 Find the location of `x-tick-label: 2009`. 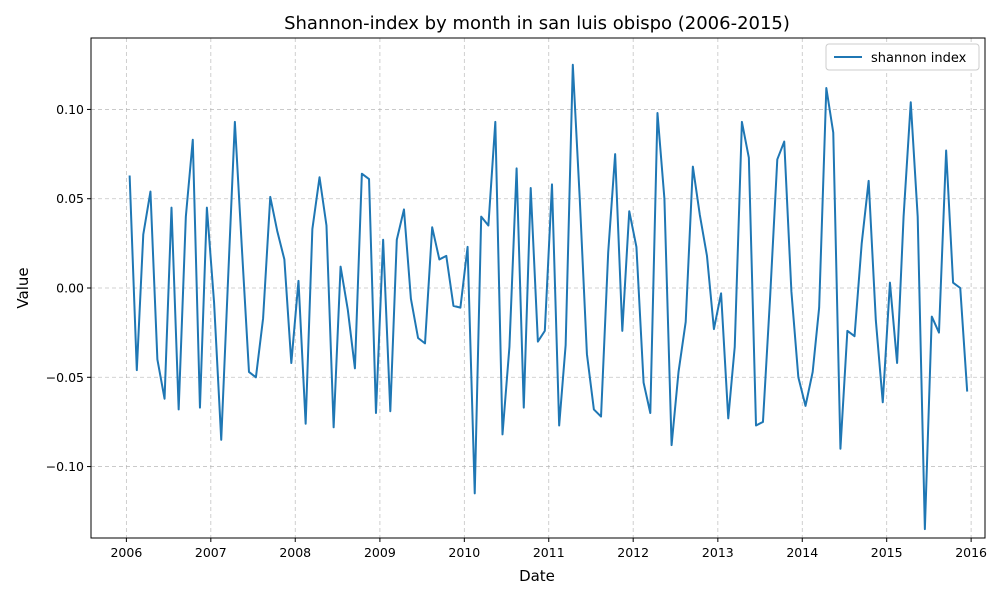

x-tick-label: 2009 is located at coordinates (380, 552).